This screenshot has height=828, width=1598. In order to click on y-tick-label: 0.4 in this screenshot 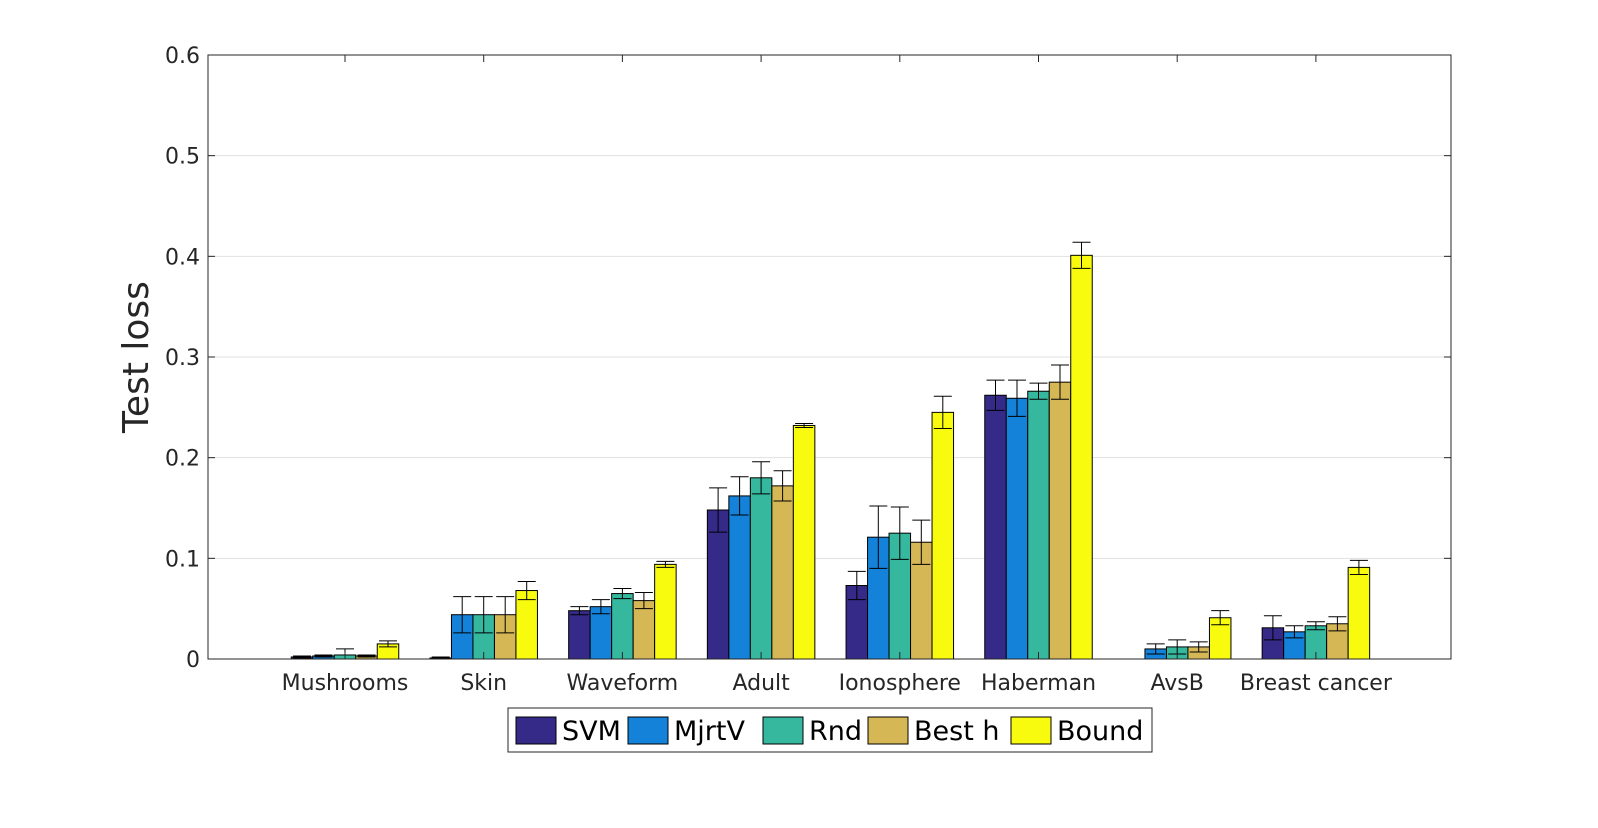, I will do `click(182, 257)`.